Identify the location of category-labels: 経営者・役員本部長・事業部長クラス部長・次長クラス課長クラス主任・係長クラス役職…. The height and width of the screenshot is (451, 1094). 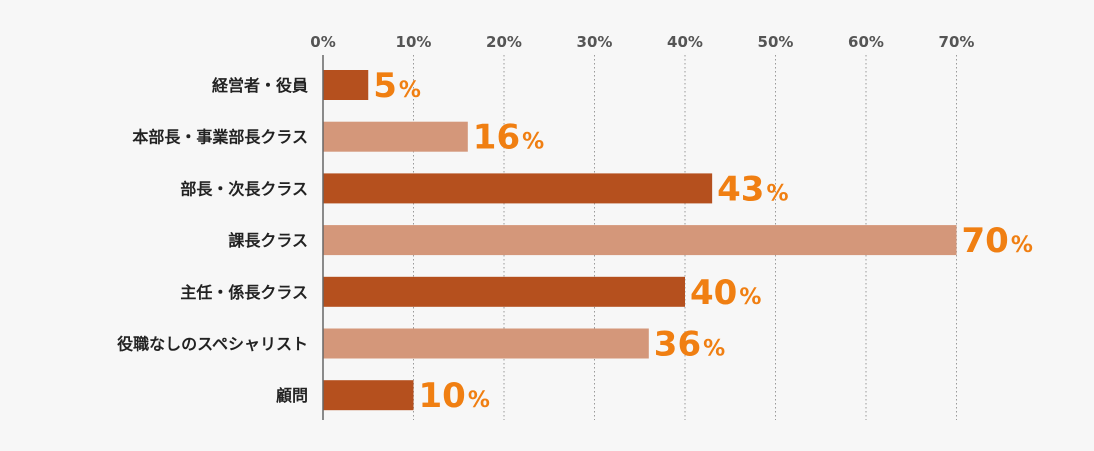
(212, 240).